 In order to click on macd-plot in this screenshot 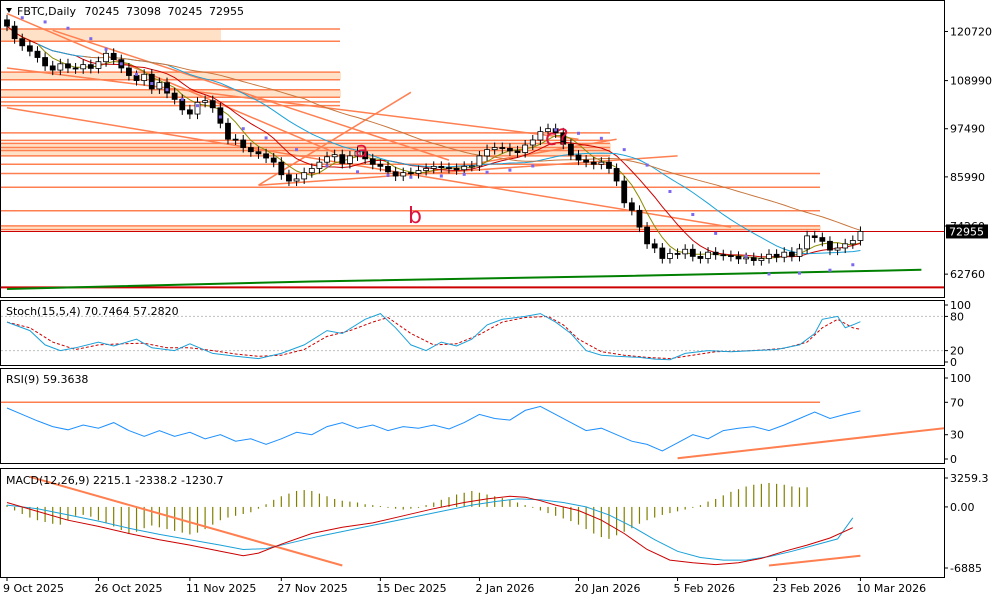, I will do `click(433, 521)`.